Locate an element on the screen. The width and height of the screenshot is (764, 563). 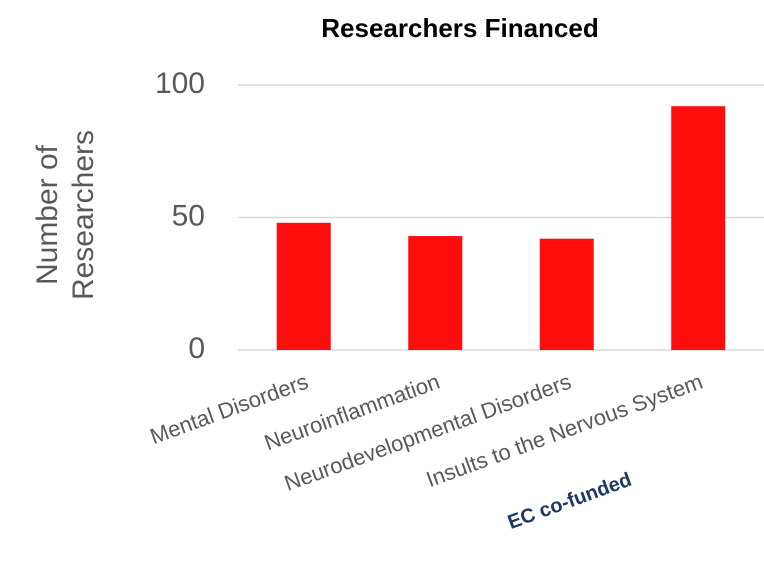
y-axis-label: Number of Researchers is located at coordinates (65, 215).